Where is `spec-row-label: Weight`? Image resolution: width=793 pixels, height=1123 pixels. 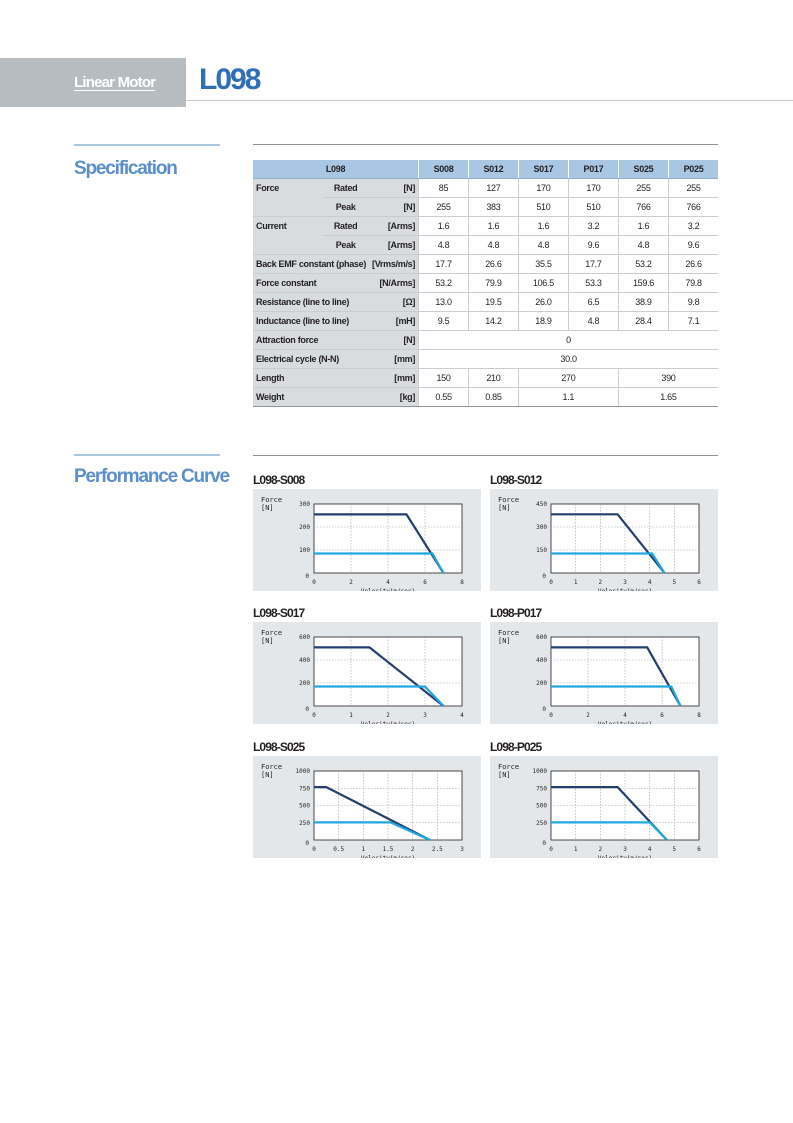
spec-row-label: Weight is located at coordinates (311, 397).